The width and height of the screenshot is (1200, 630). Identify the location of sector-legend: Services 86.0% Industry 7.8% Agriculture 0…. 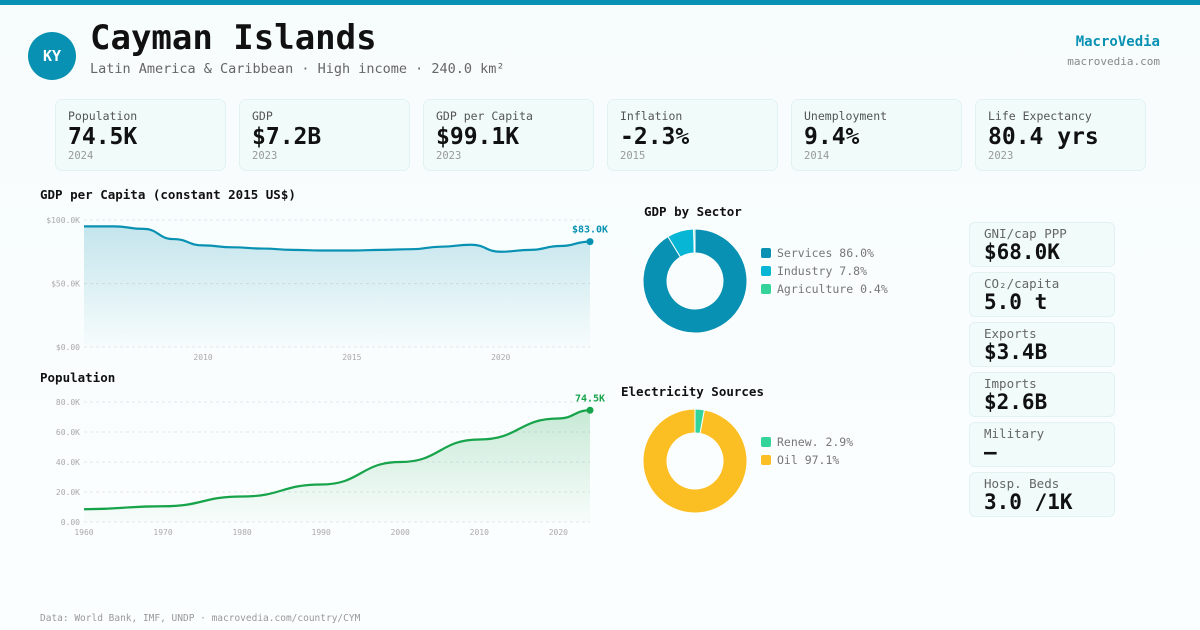
(824, 271).